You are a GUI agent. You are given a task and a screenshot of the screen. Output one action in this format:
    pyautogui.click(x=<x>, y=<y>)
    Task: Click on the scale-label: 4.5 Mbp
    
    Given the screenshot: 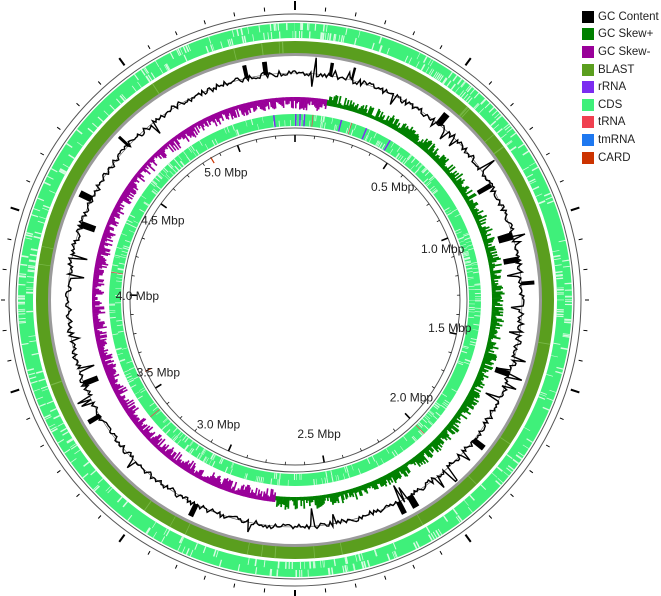 What is the action you would take?
    pyautogui.click(x=163, y=221)
    